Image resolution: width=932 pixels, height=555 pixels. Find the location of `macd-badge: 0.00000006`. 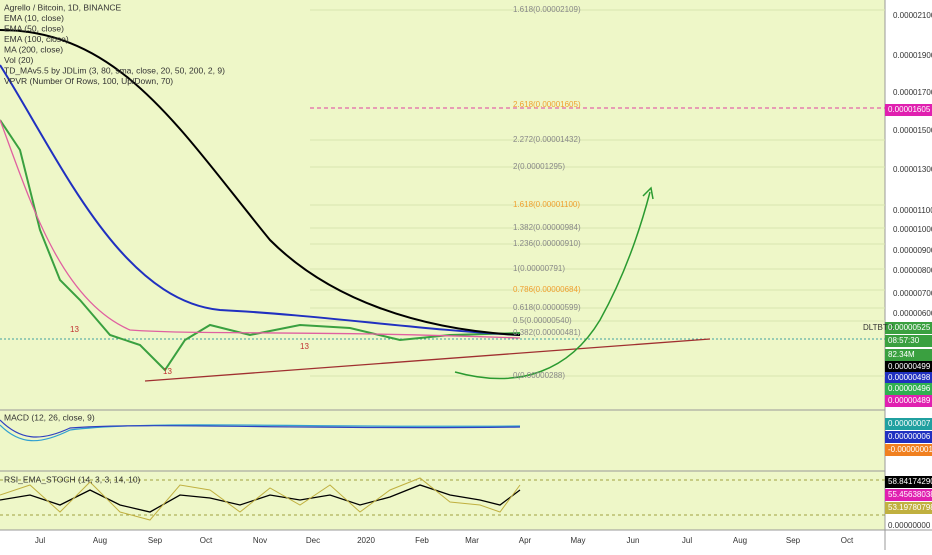

macd-badge: 0.00000006 is located at coordinates (909, 436).